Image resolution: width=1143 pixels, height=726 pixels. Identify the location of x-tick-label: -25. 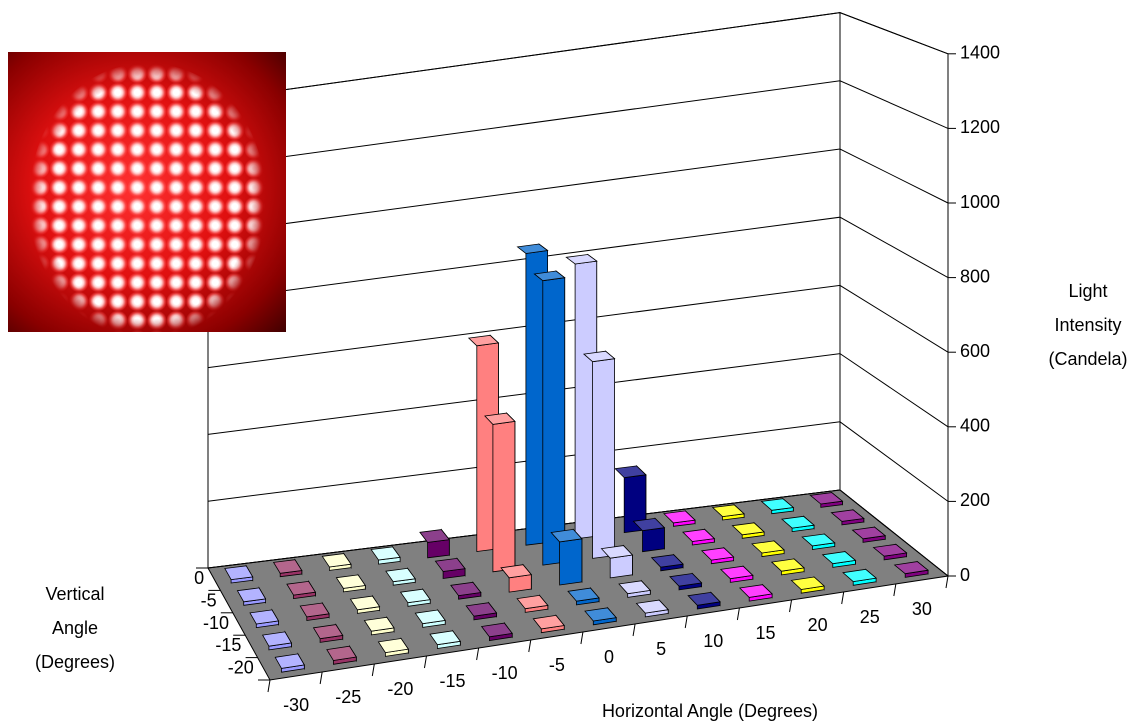
(348, 697).